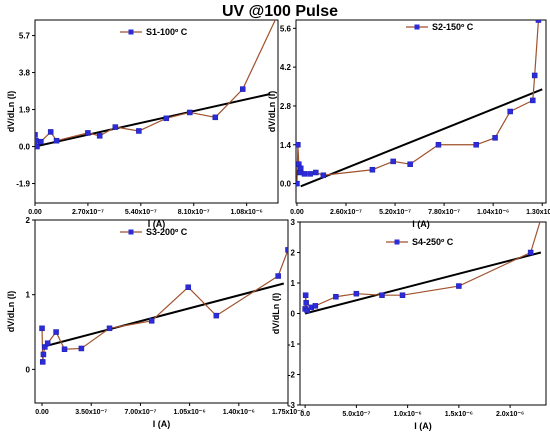  I want to click on y-tick-label: 1, so click(28, 295).